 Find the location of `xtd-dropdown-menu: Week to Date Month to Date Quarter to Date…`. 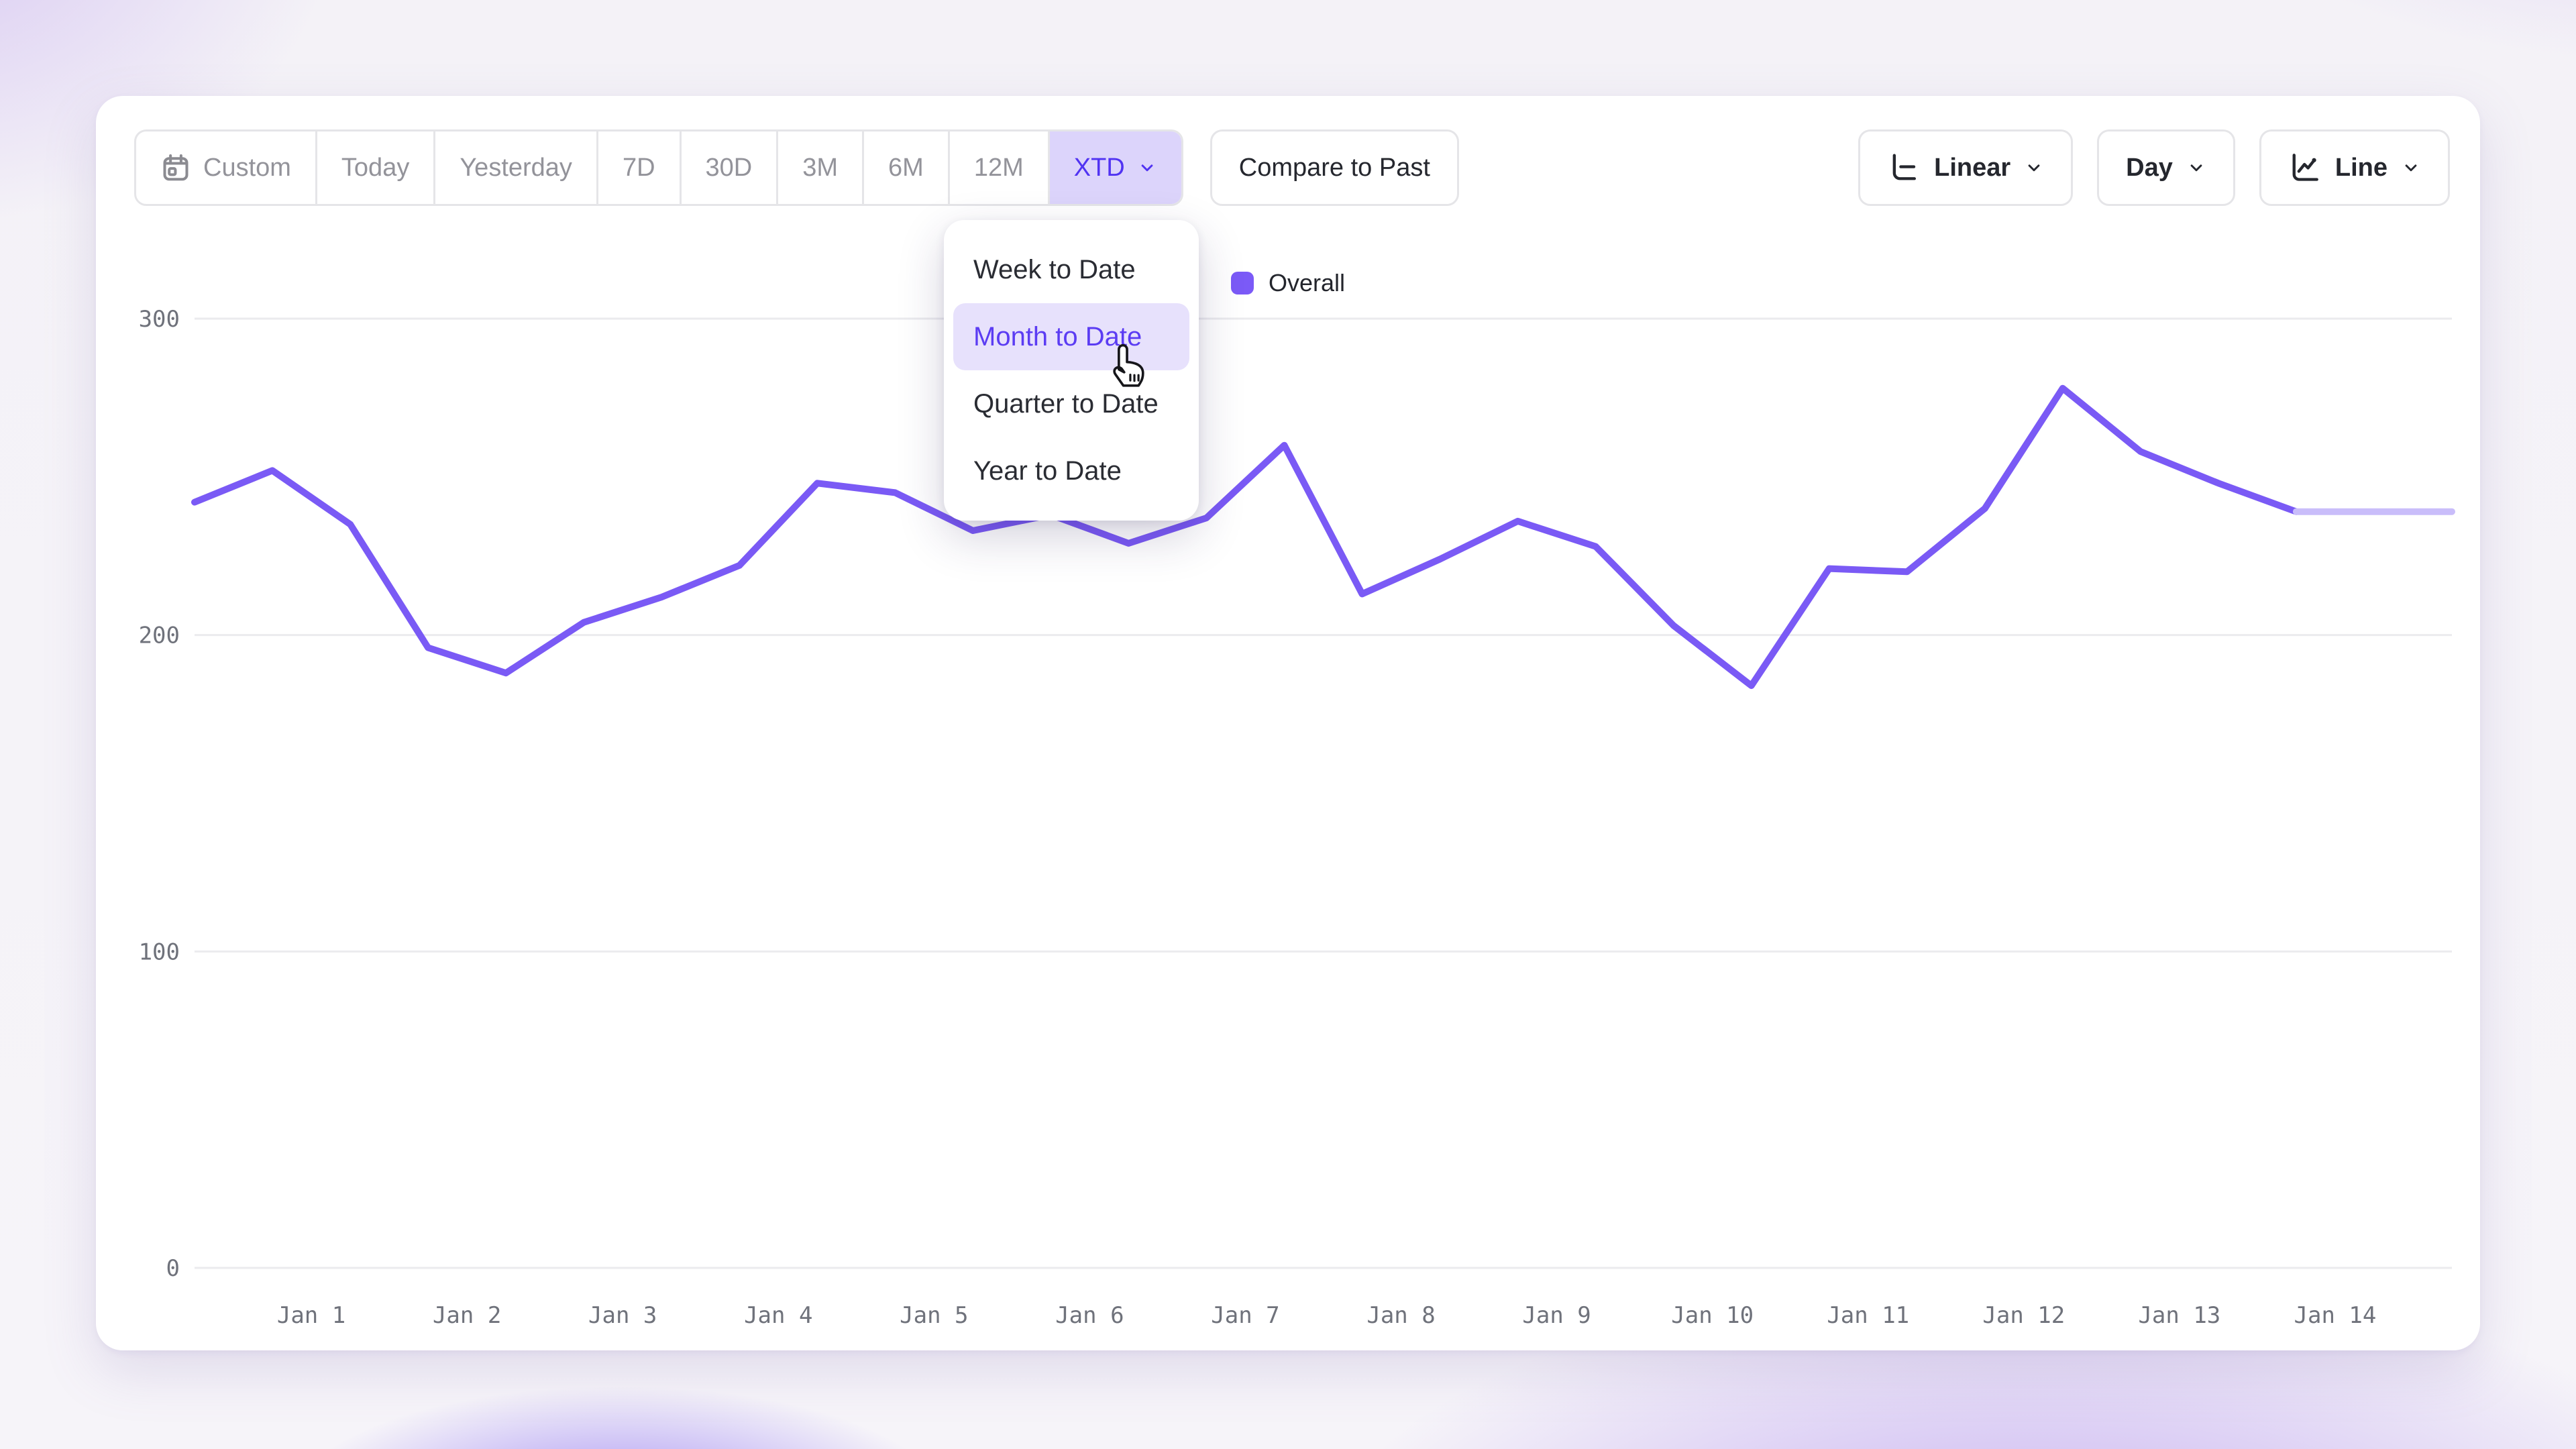

xtd-dropdown-menu: Week to Date Month to Date Quarter to Date… is located at coordinates (1071, 370).